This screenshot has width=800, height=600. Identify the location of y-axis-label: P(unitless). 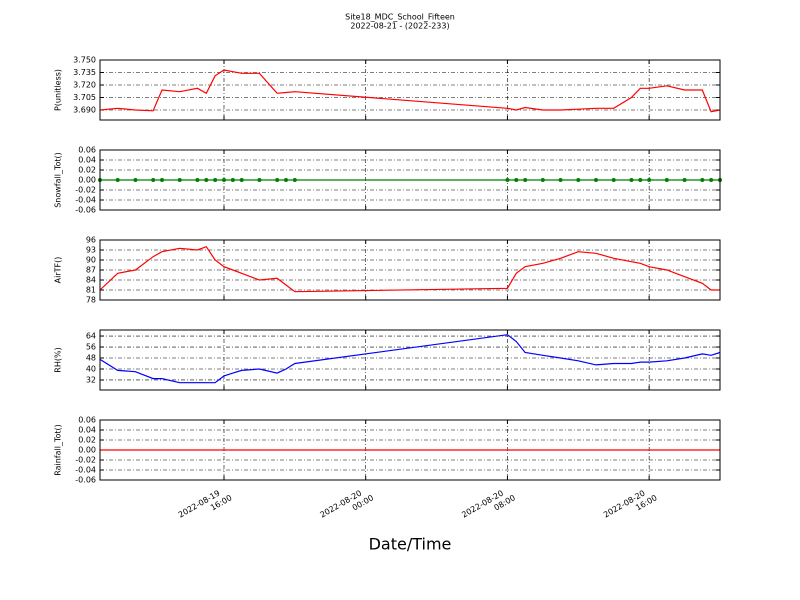
(58, 90).